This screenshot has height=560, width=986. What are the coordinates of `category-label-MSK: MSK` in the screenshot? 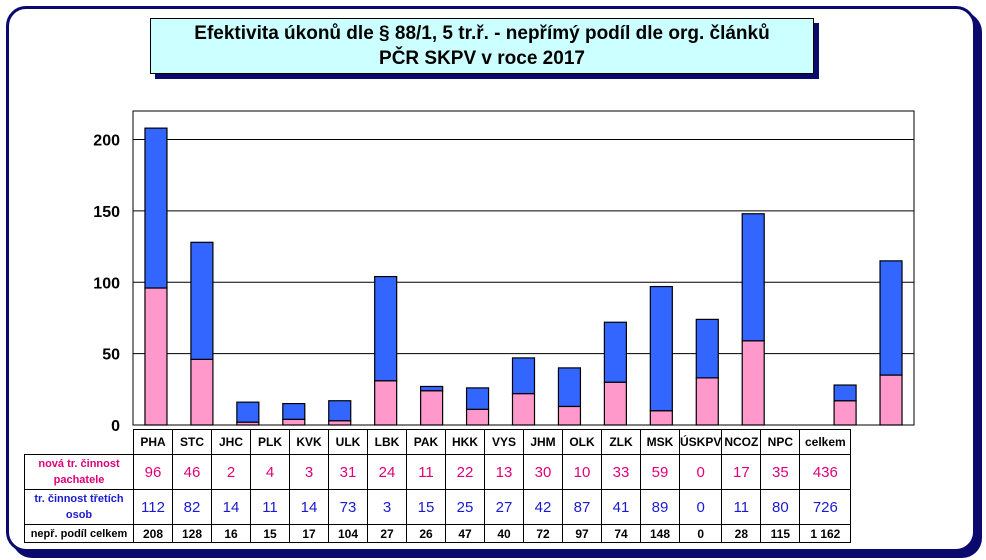 It's located at (660, 442).